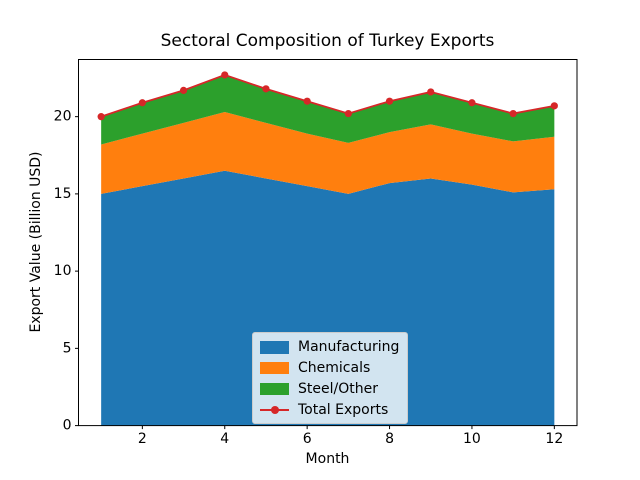 The width and height of the screenshot is (640, 480). I want to click on legend-label-total-exports: Total Exports, so click(343, 409).